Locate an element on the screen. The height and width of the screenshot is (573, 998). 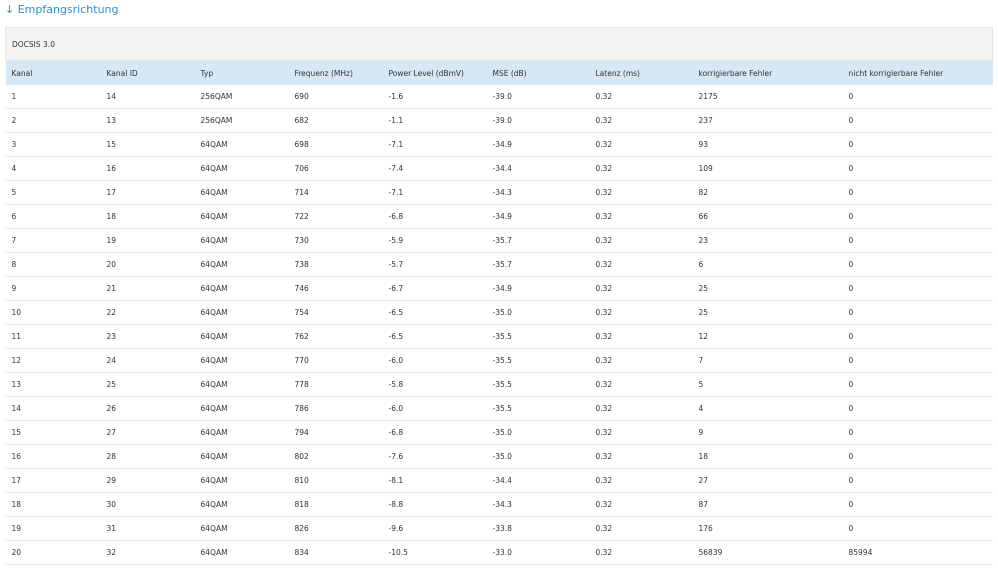
cell: -1.6 is located at coordinates (434, 97).